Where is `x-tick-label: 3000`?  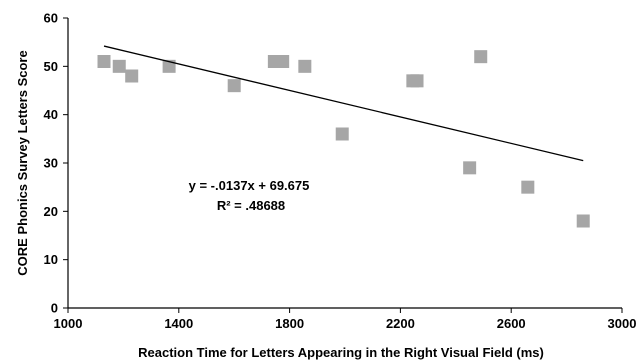 x-tick-label: 3000 is located at coordinates (622, 323).